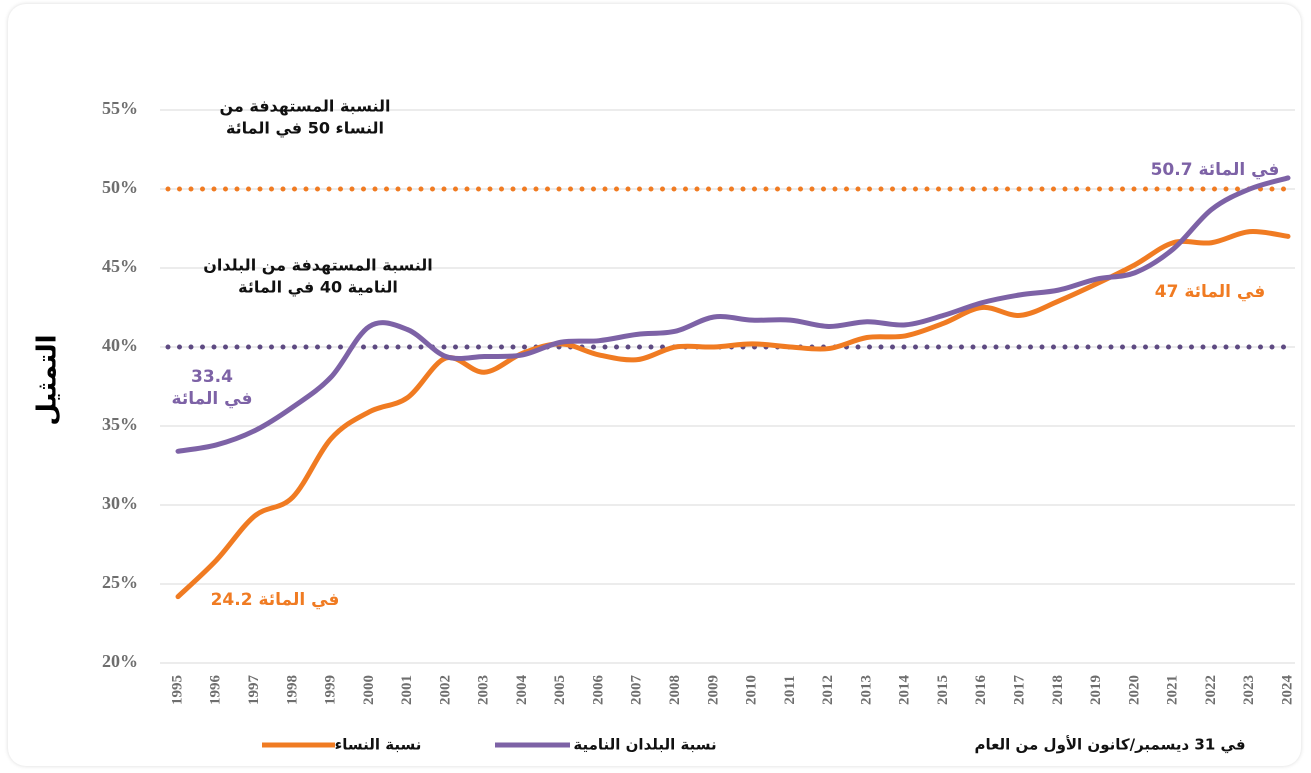 This screenshot has height=773, width=1311. What do you see at coordinates (598, 690) in the screenshot?
I see `x-tick-label: 2006` at bounding box center [598, 690].